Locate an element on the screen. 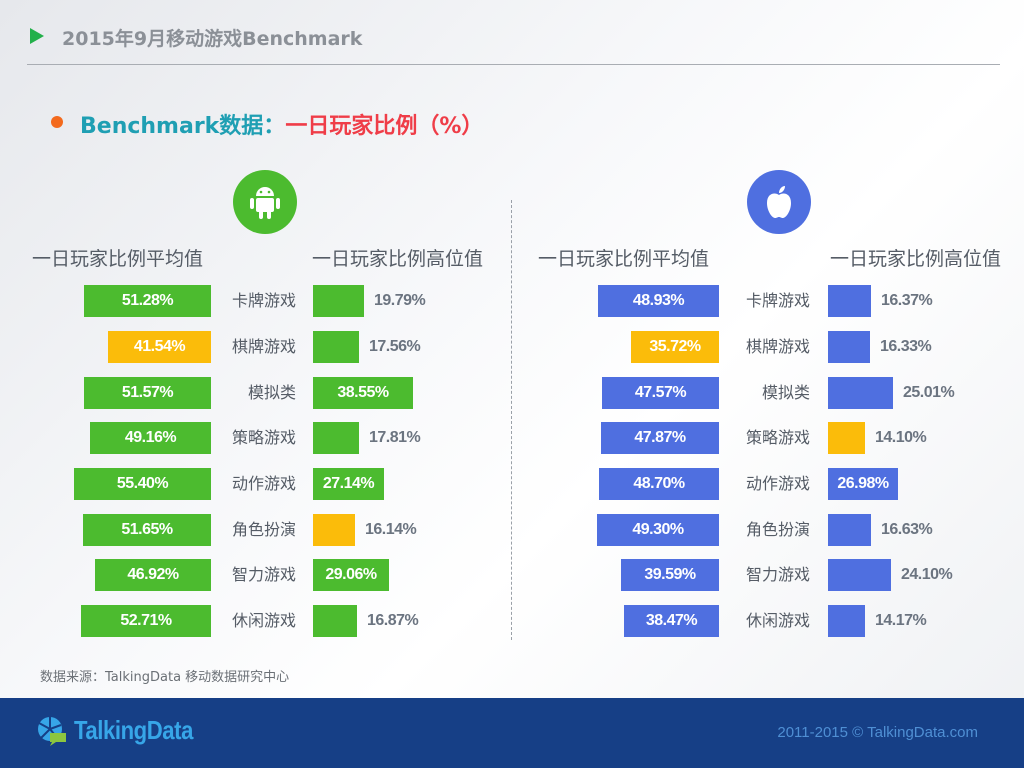 Image resolution: width=1024 pixels, height=768 pixels. ios-avg-bar: 47.57% is located at coordinates (660, 393).